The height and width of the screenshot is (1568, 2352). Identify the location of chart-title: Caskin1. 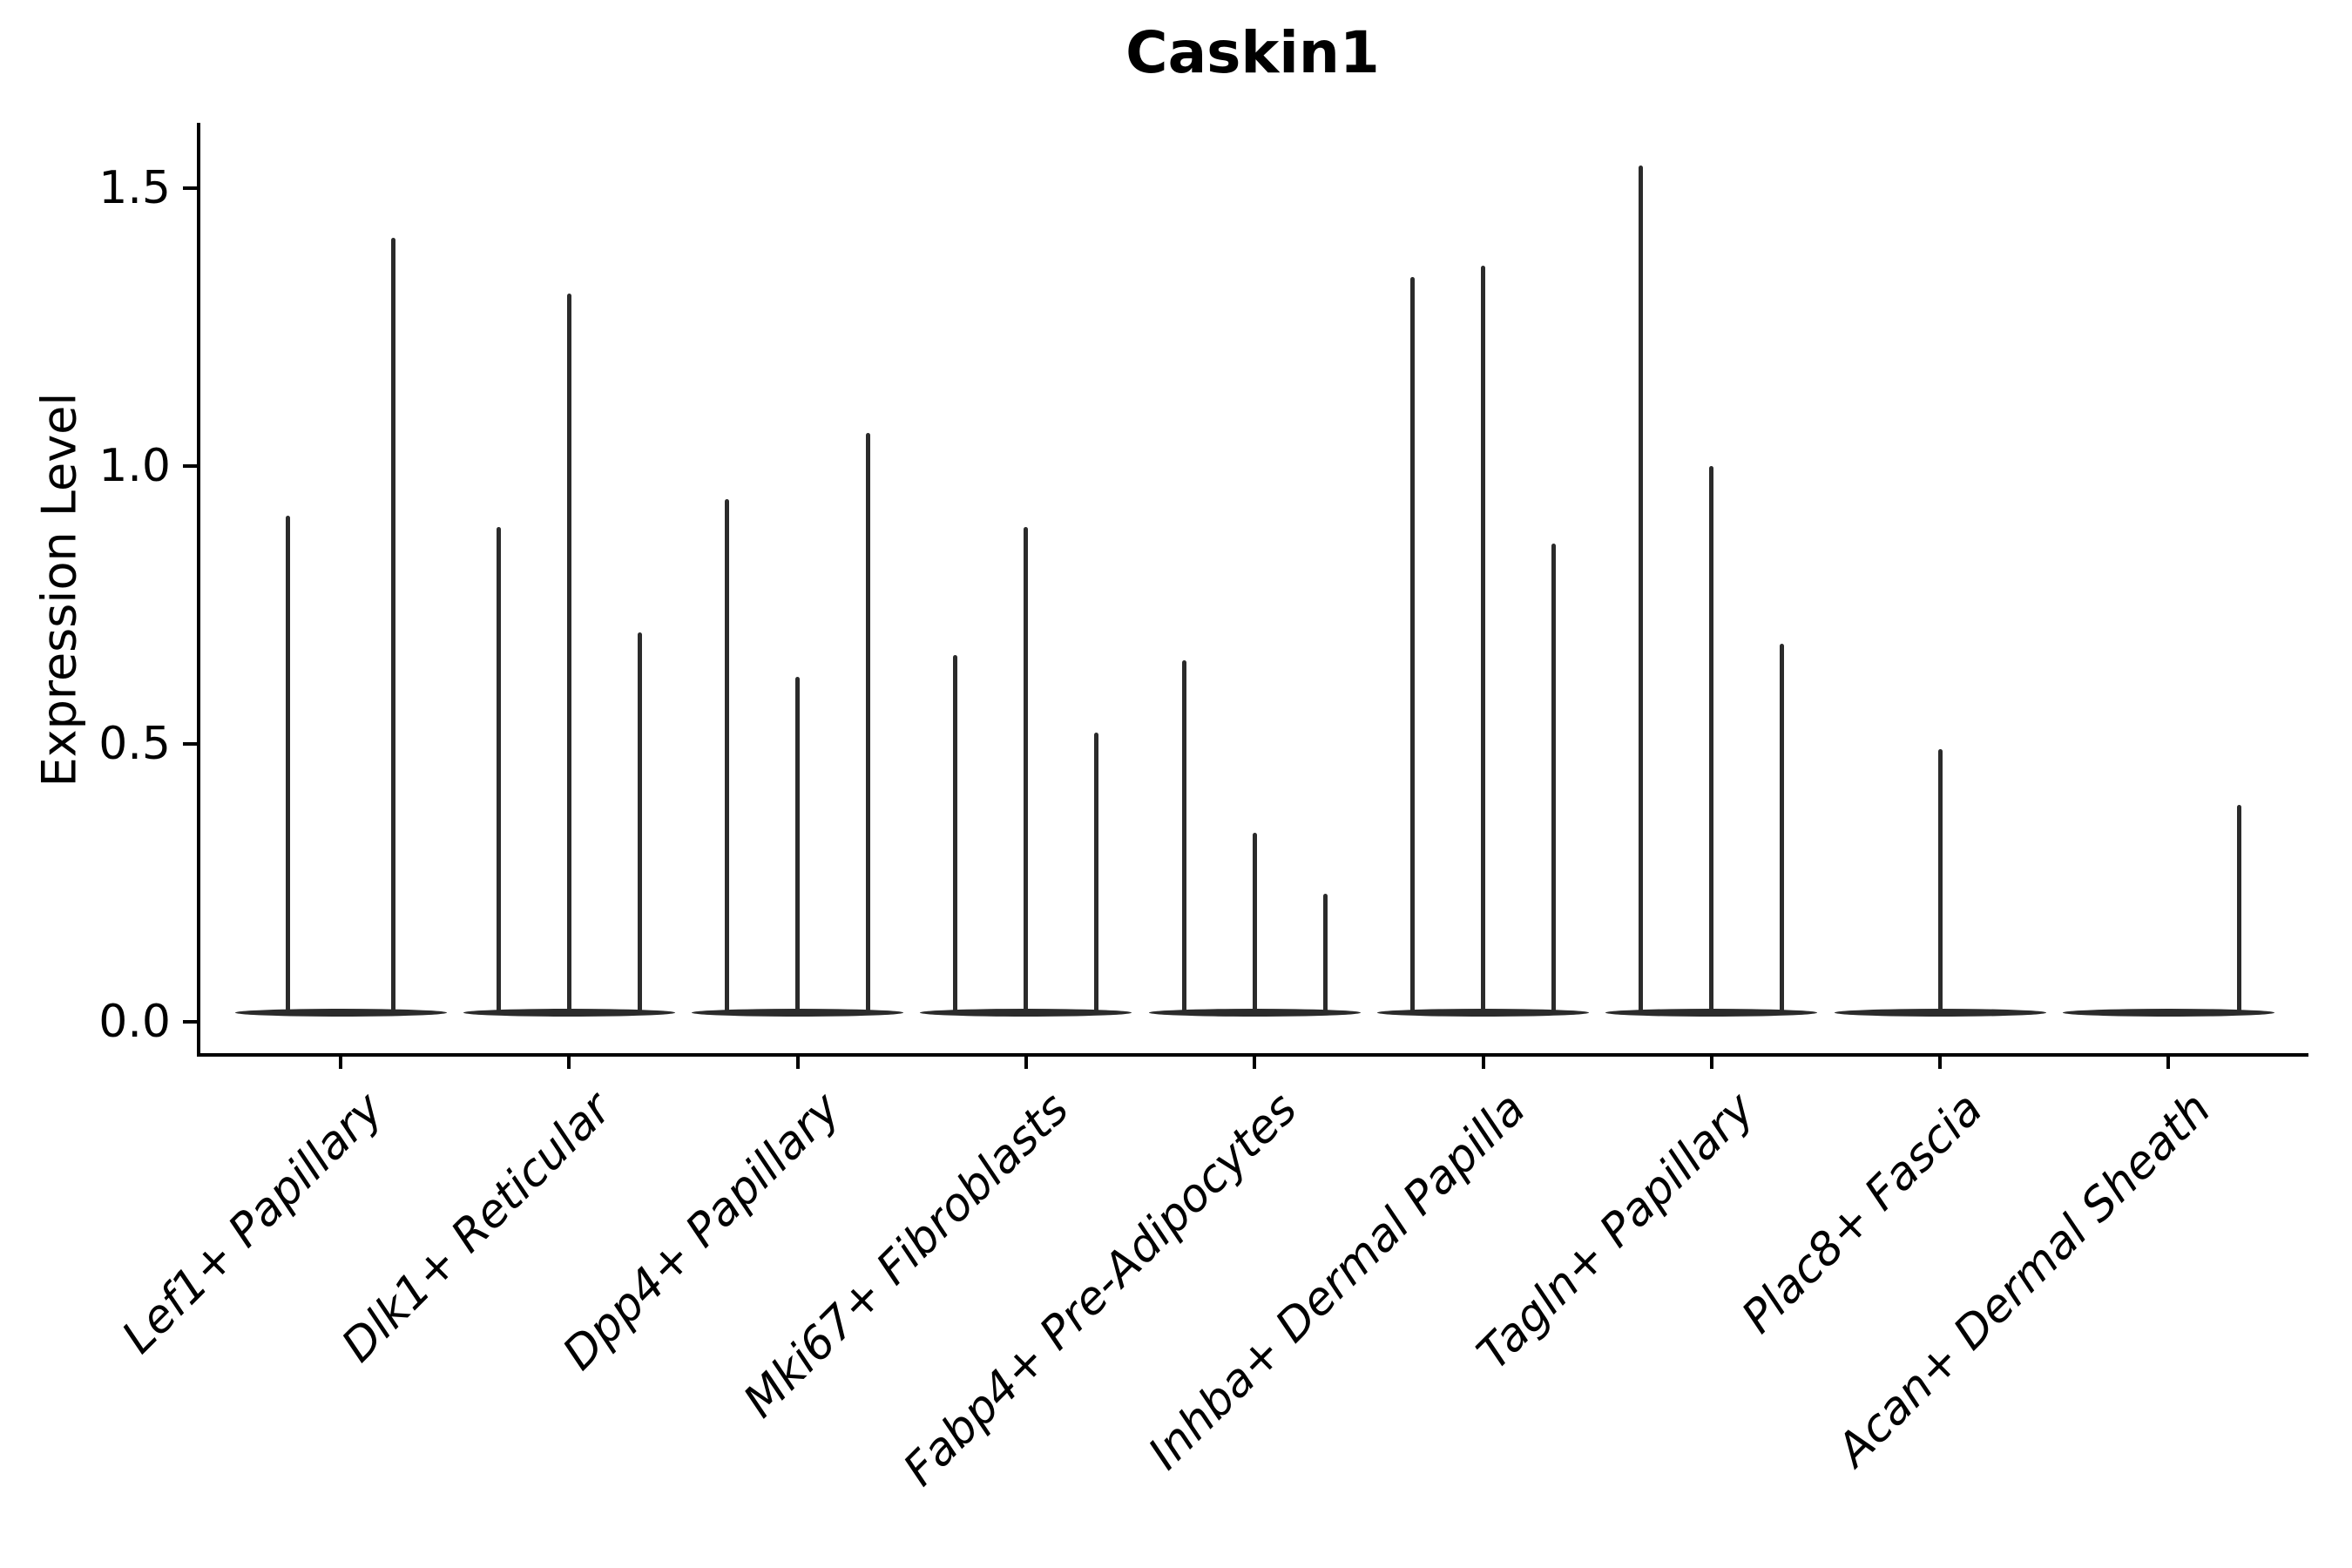
(1252, 52).